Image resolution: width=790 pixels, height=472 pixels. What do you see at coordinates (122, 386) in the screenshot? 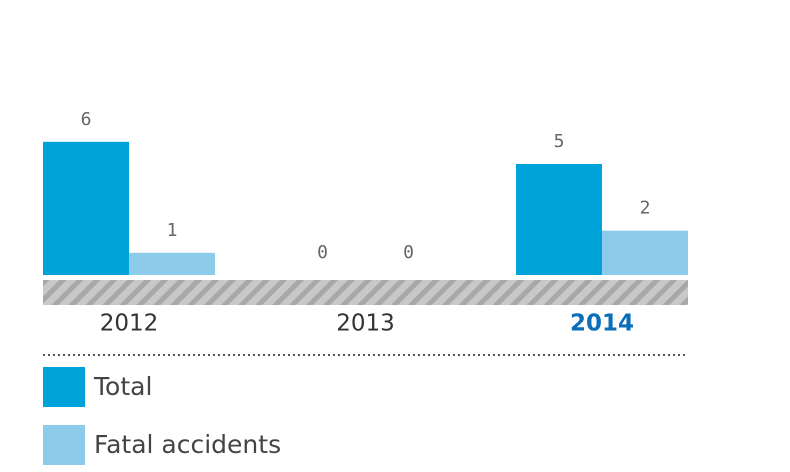
I see `legend-label: Total` at bounding box center [122, 386].